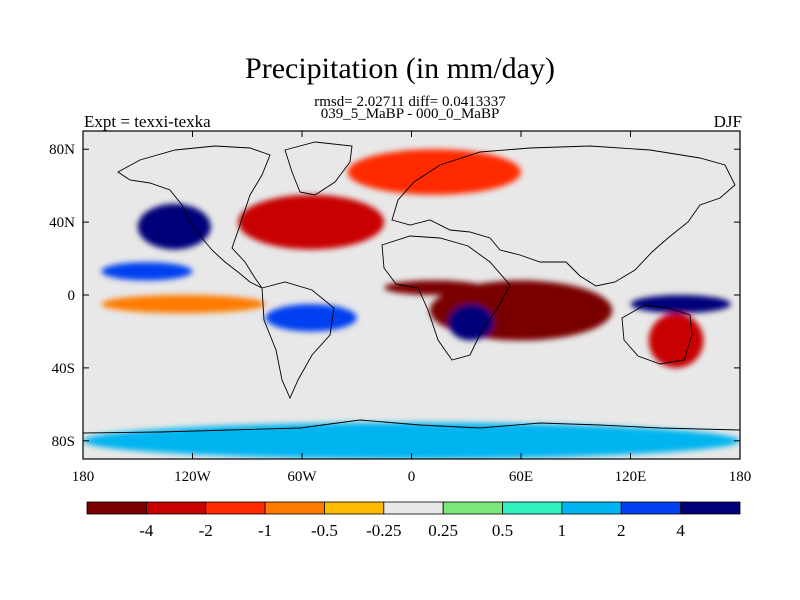 The image size is (800, 600). What do you see at coordinates (502, 530) in the screenshot?
I see `colorbar-level-label: 0.5` at bounding box center [502, 530].